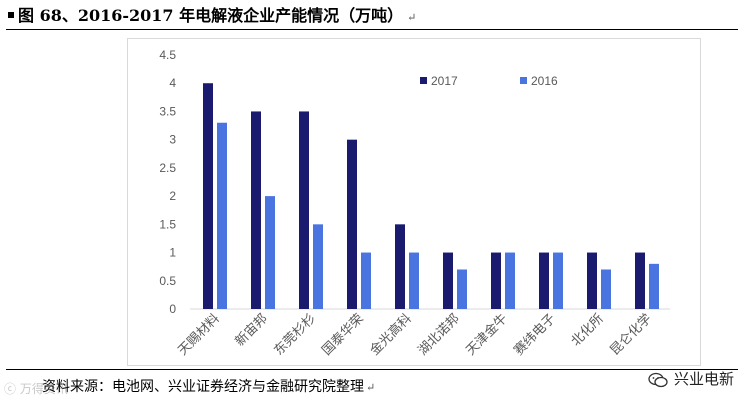 The height and width of the screenshot is (406, 746). I want to click on legend-label: 2016, so click(544, 81).